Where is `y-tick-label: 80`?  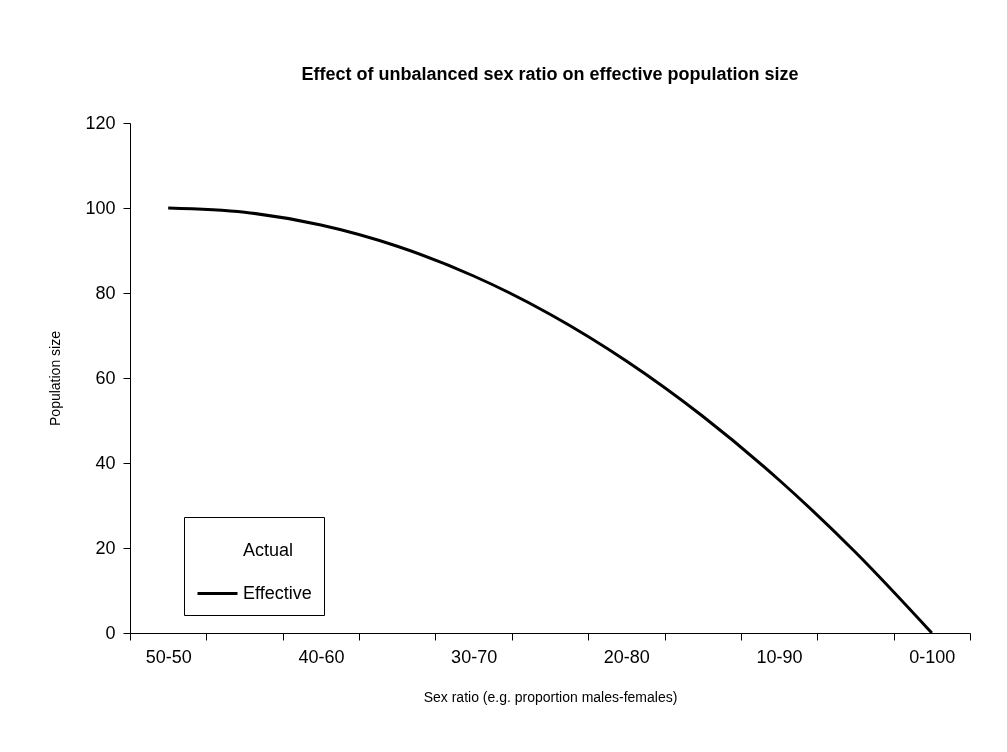
y-tick-label: 80 is located at coordinates (105, 292).